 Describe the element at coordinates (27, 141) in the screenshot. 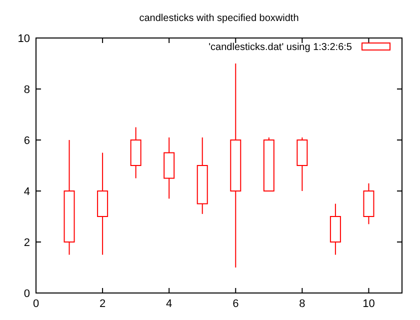

I see `y-tick-label: 6` at that location.